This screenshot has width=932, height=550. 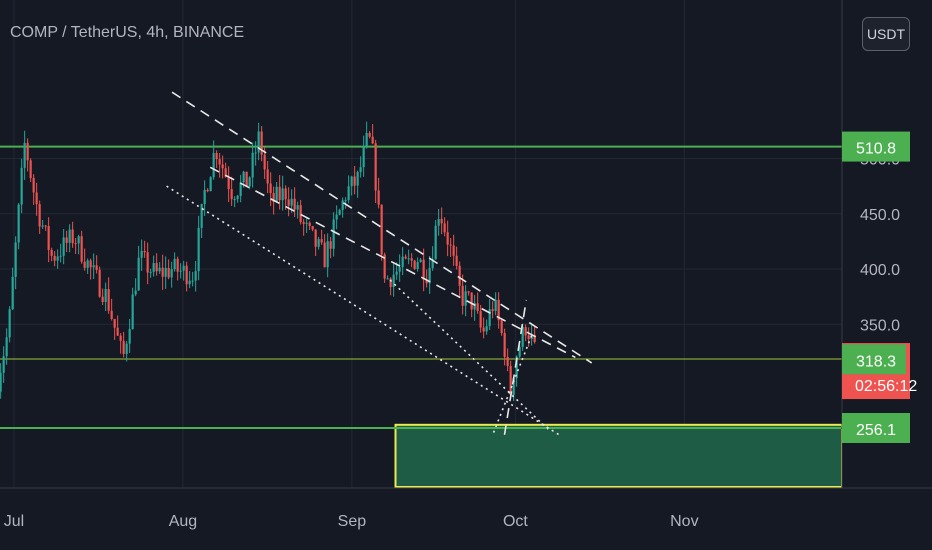 I want to click on trend-line-inner-channel-dotted, so click(x=469, y=354).